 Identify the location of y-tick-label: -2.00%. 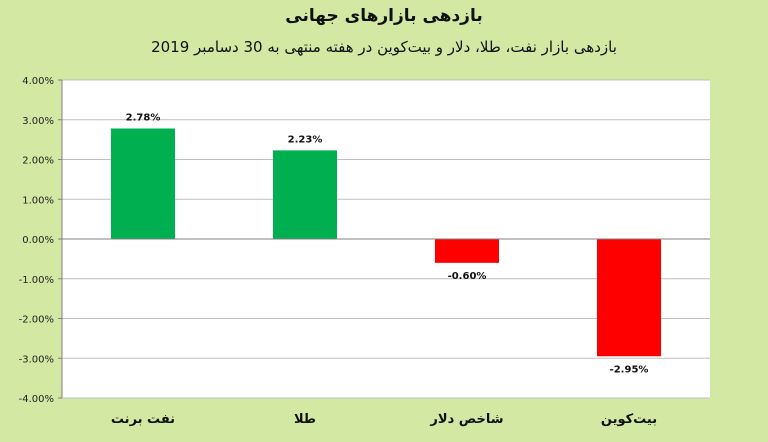
(36, 320).